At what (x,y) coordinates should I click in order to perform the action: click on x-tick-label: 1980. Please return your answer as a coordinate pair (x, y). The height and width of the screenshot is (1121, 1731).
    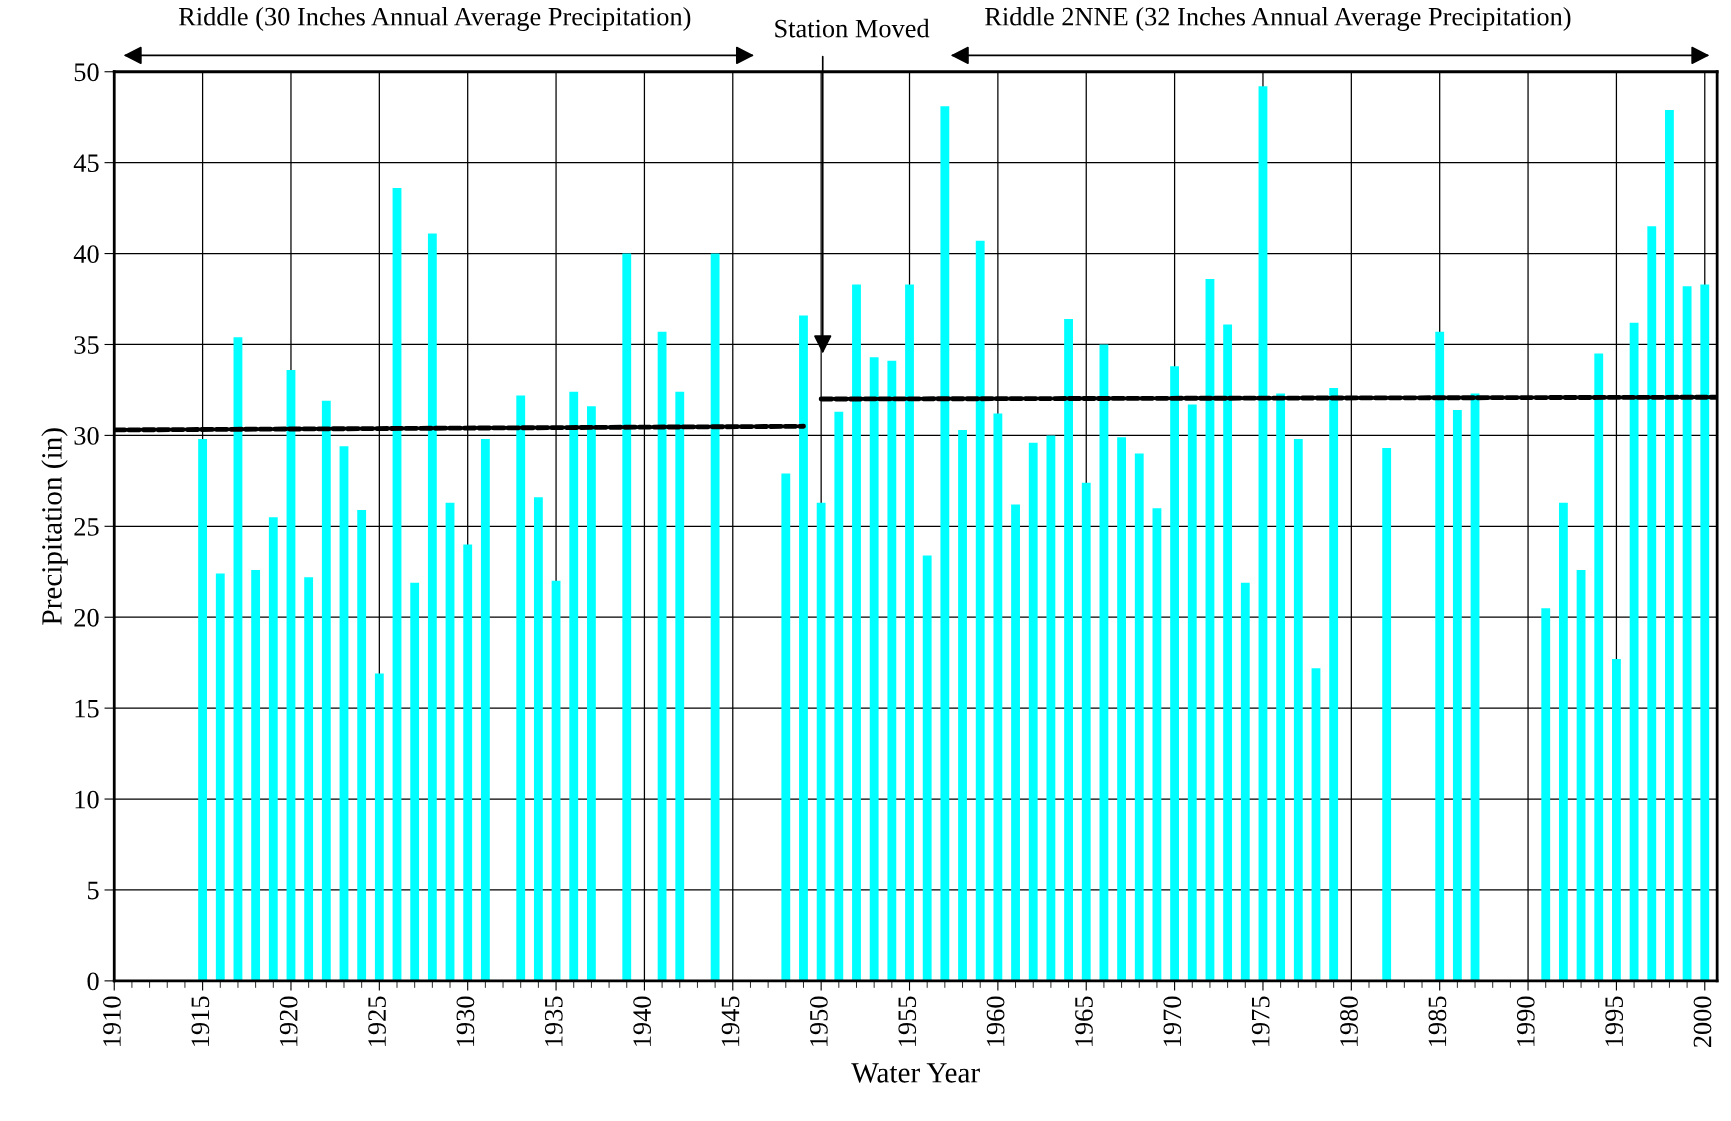
    Looking at the image, I should click on (1349, 1021).